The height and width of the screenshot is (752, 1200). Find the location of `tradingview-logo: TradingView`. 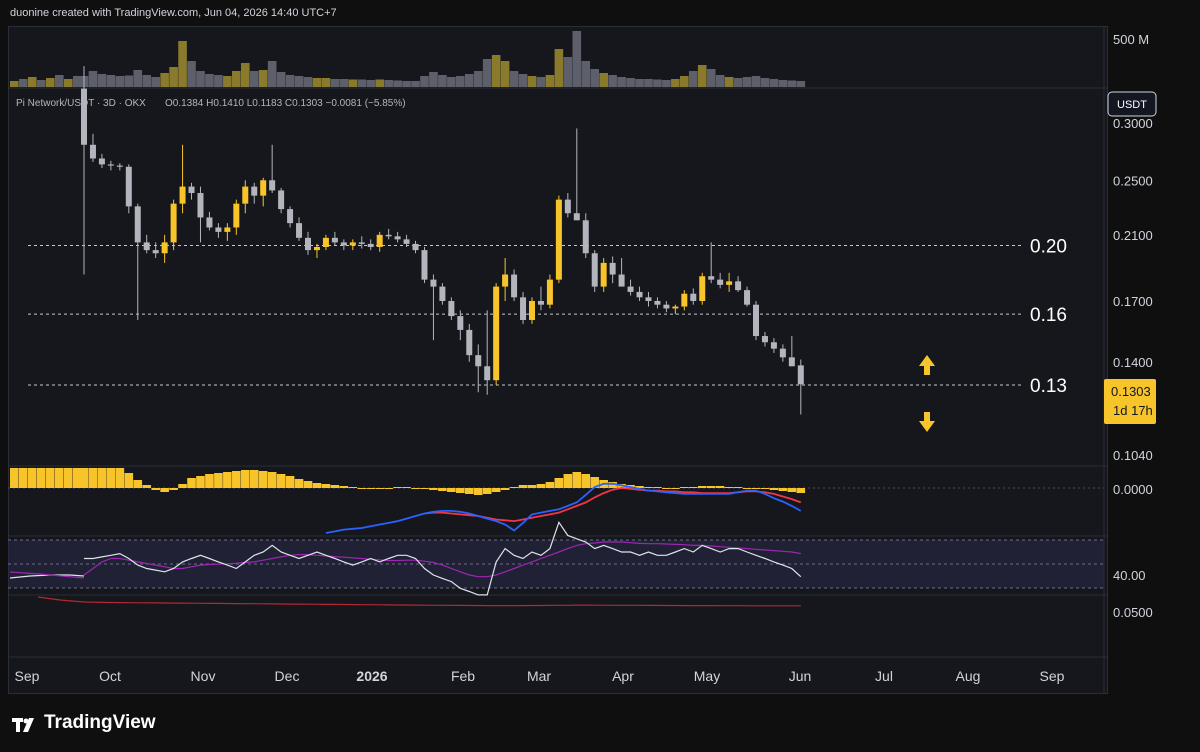

tradingview-logo: TradingView is located at coordinates (84, 723).